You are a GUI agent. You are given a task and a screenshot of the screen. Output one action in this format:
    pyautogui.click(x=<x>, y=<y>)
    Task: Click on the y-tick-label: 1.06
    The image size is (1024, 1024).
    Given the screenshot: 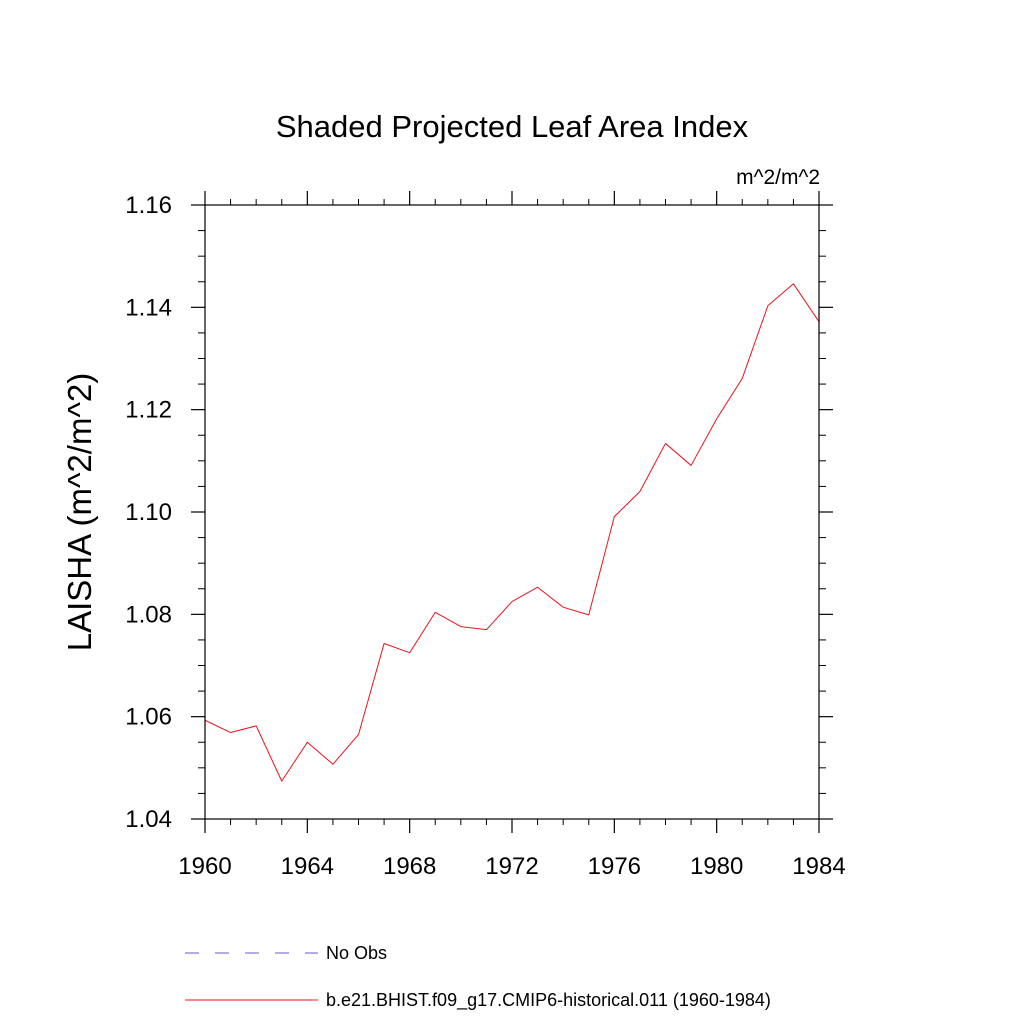 What is the action you would take?
    pyautogui.click(x=148, y=717)
    